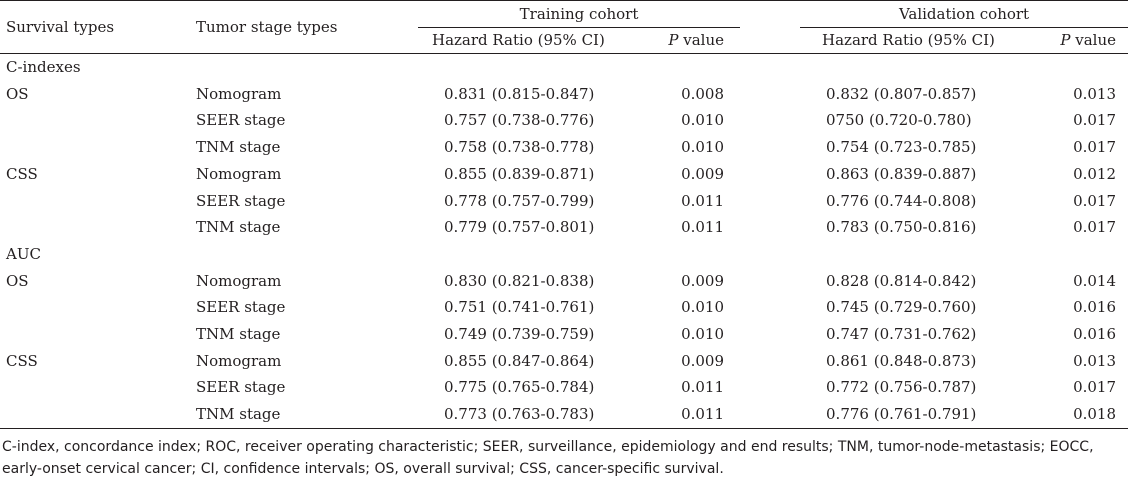 The image size is (1128, 483). I want to click on section-label: AUC, so click(23, 253).